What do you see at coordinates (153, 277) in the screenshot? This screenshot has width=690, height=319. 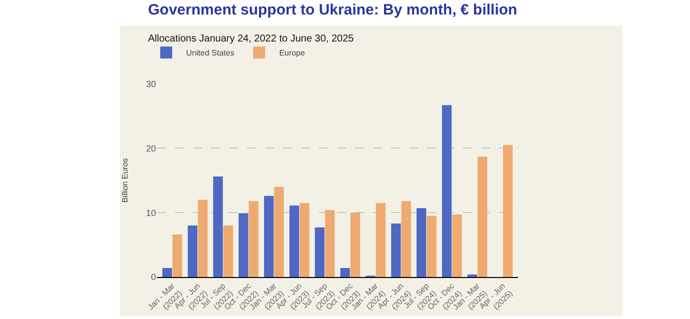 I see `y-tick-label: 0` at bounding box center [153, 277].